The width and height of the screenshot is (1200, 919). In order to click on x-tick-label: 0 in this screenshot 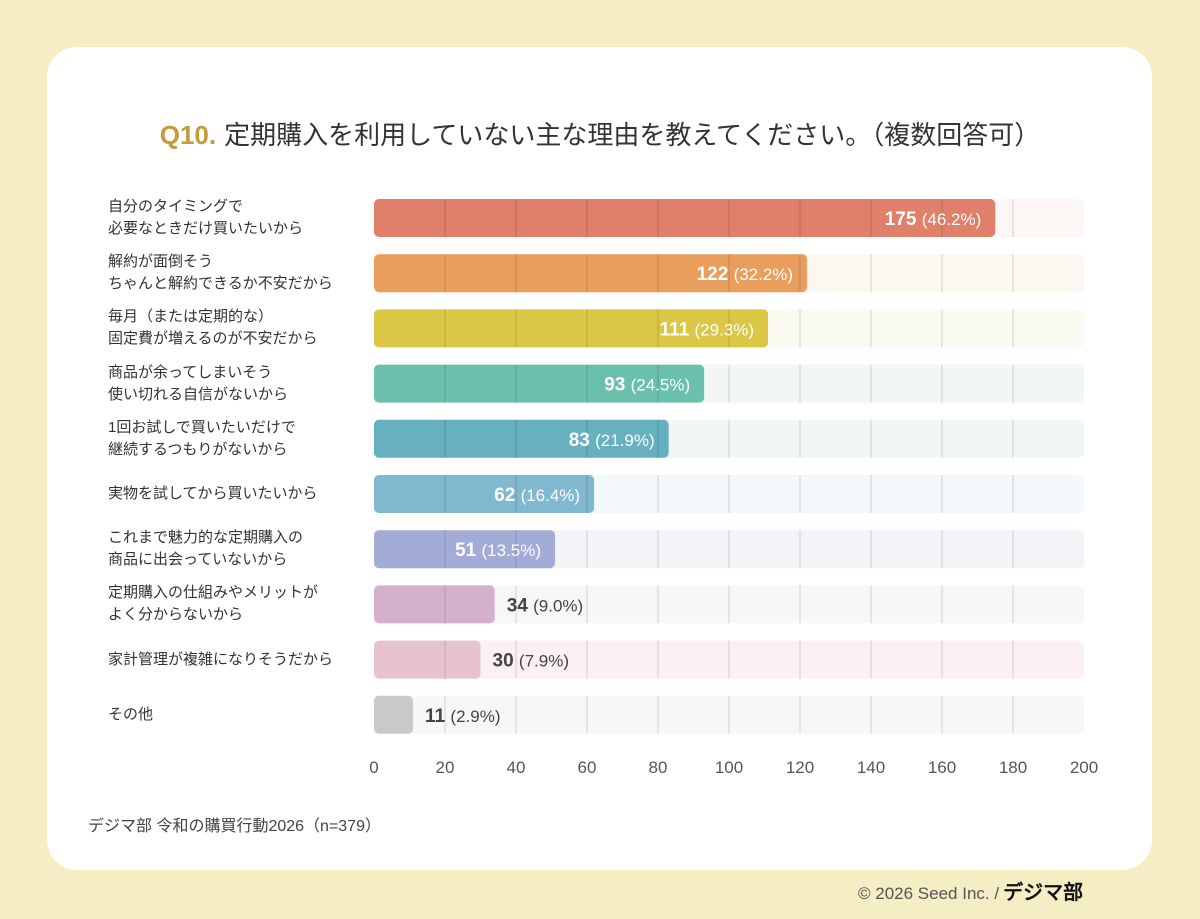, I will do `click(373, 767)`.